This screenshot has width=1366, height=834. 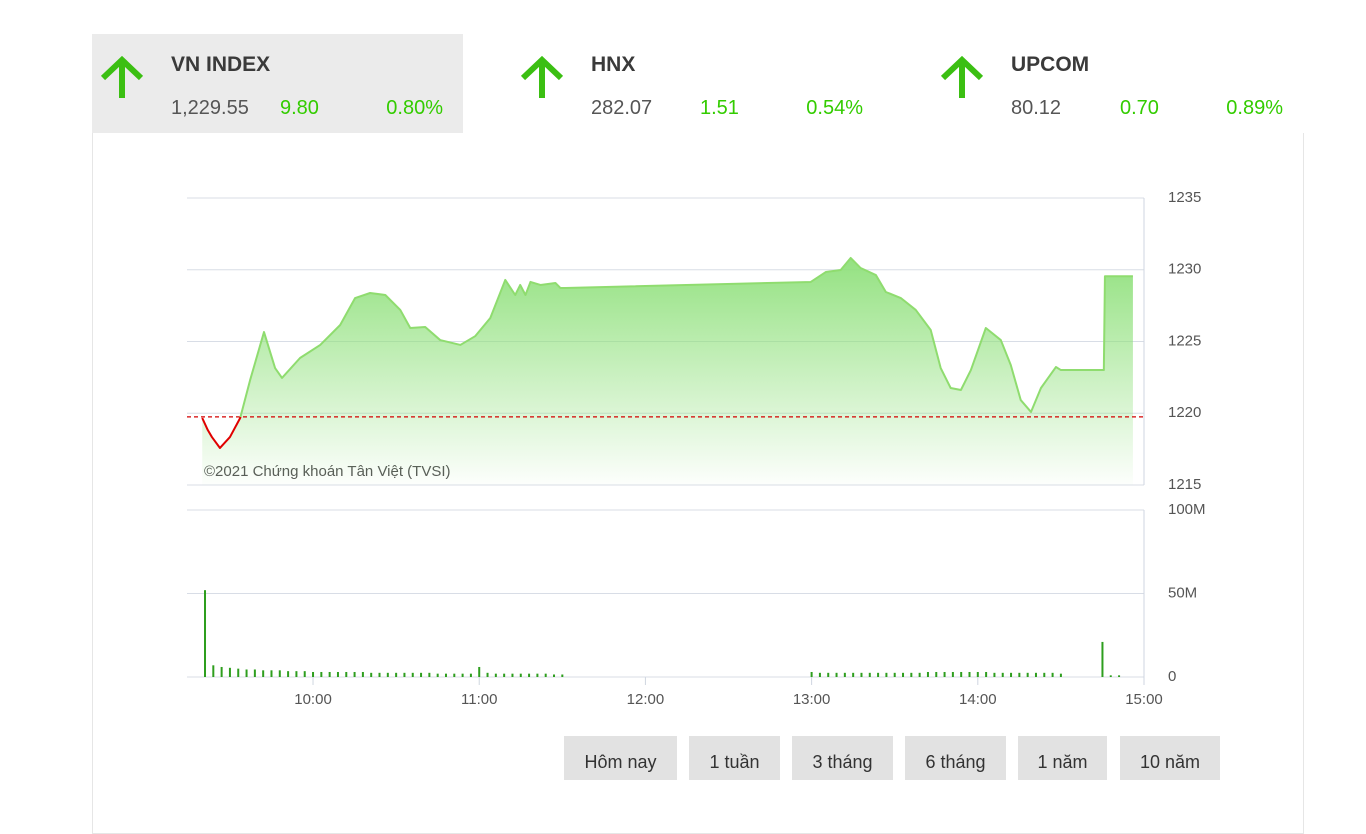 I want to click on y-tick-label: 100M, so click(x=1187, y=509).